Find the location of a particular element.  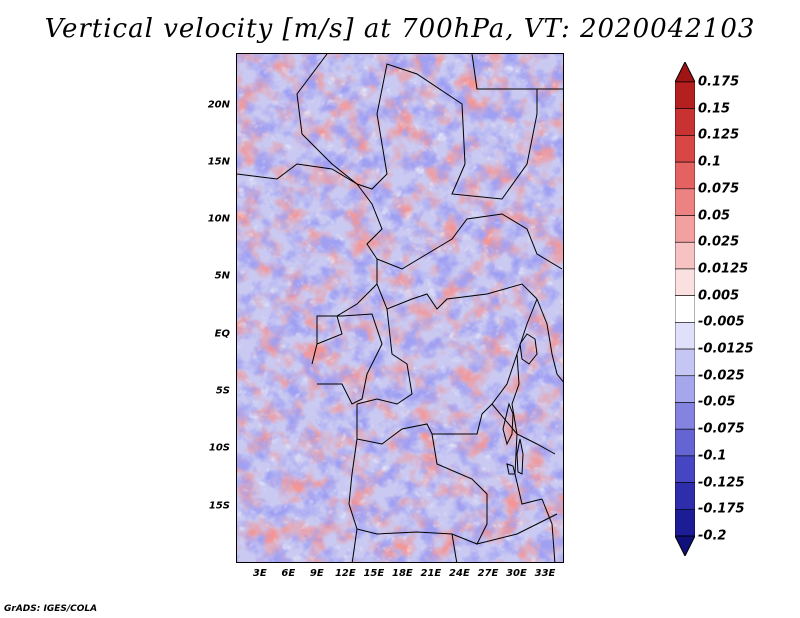

colorbar-tick-label: -0.0125 is located at coordinates (726, 349).